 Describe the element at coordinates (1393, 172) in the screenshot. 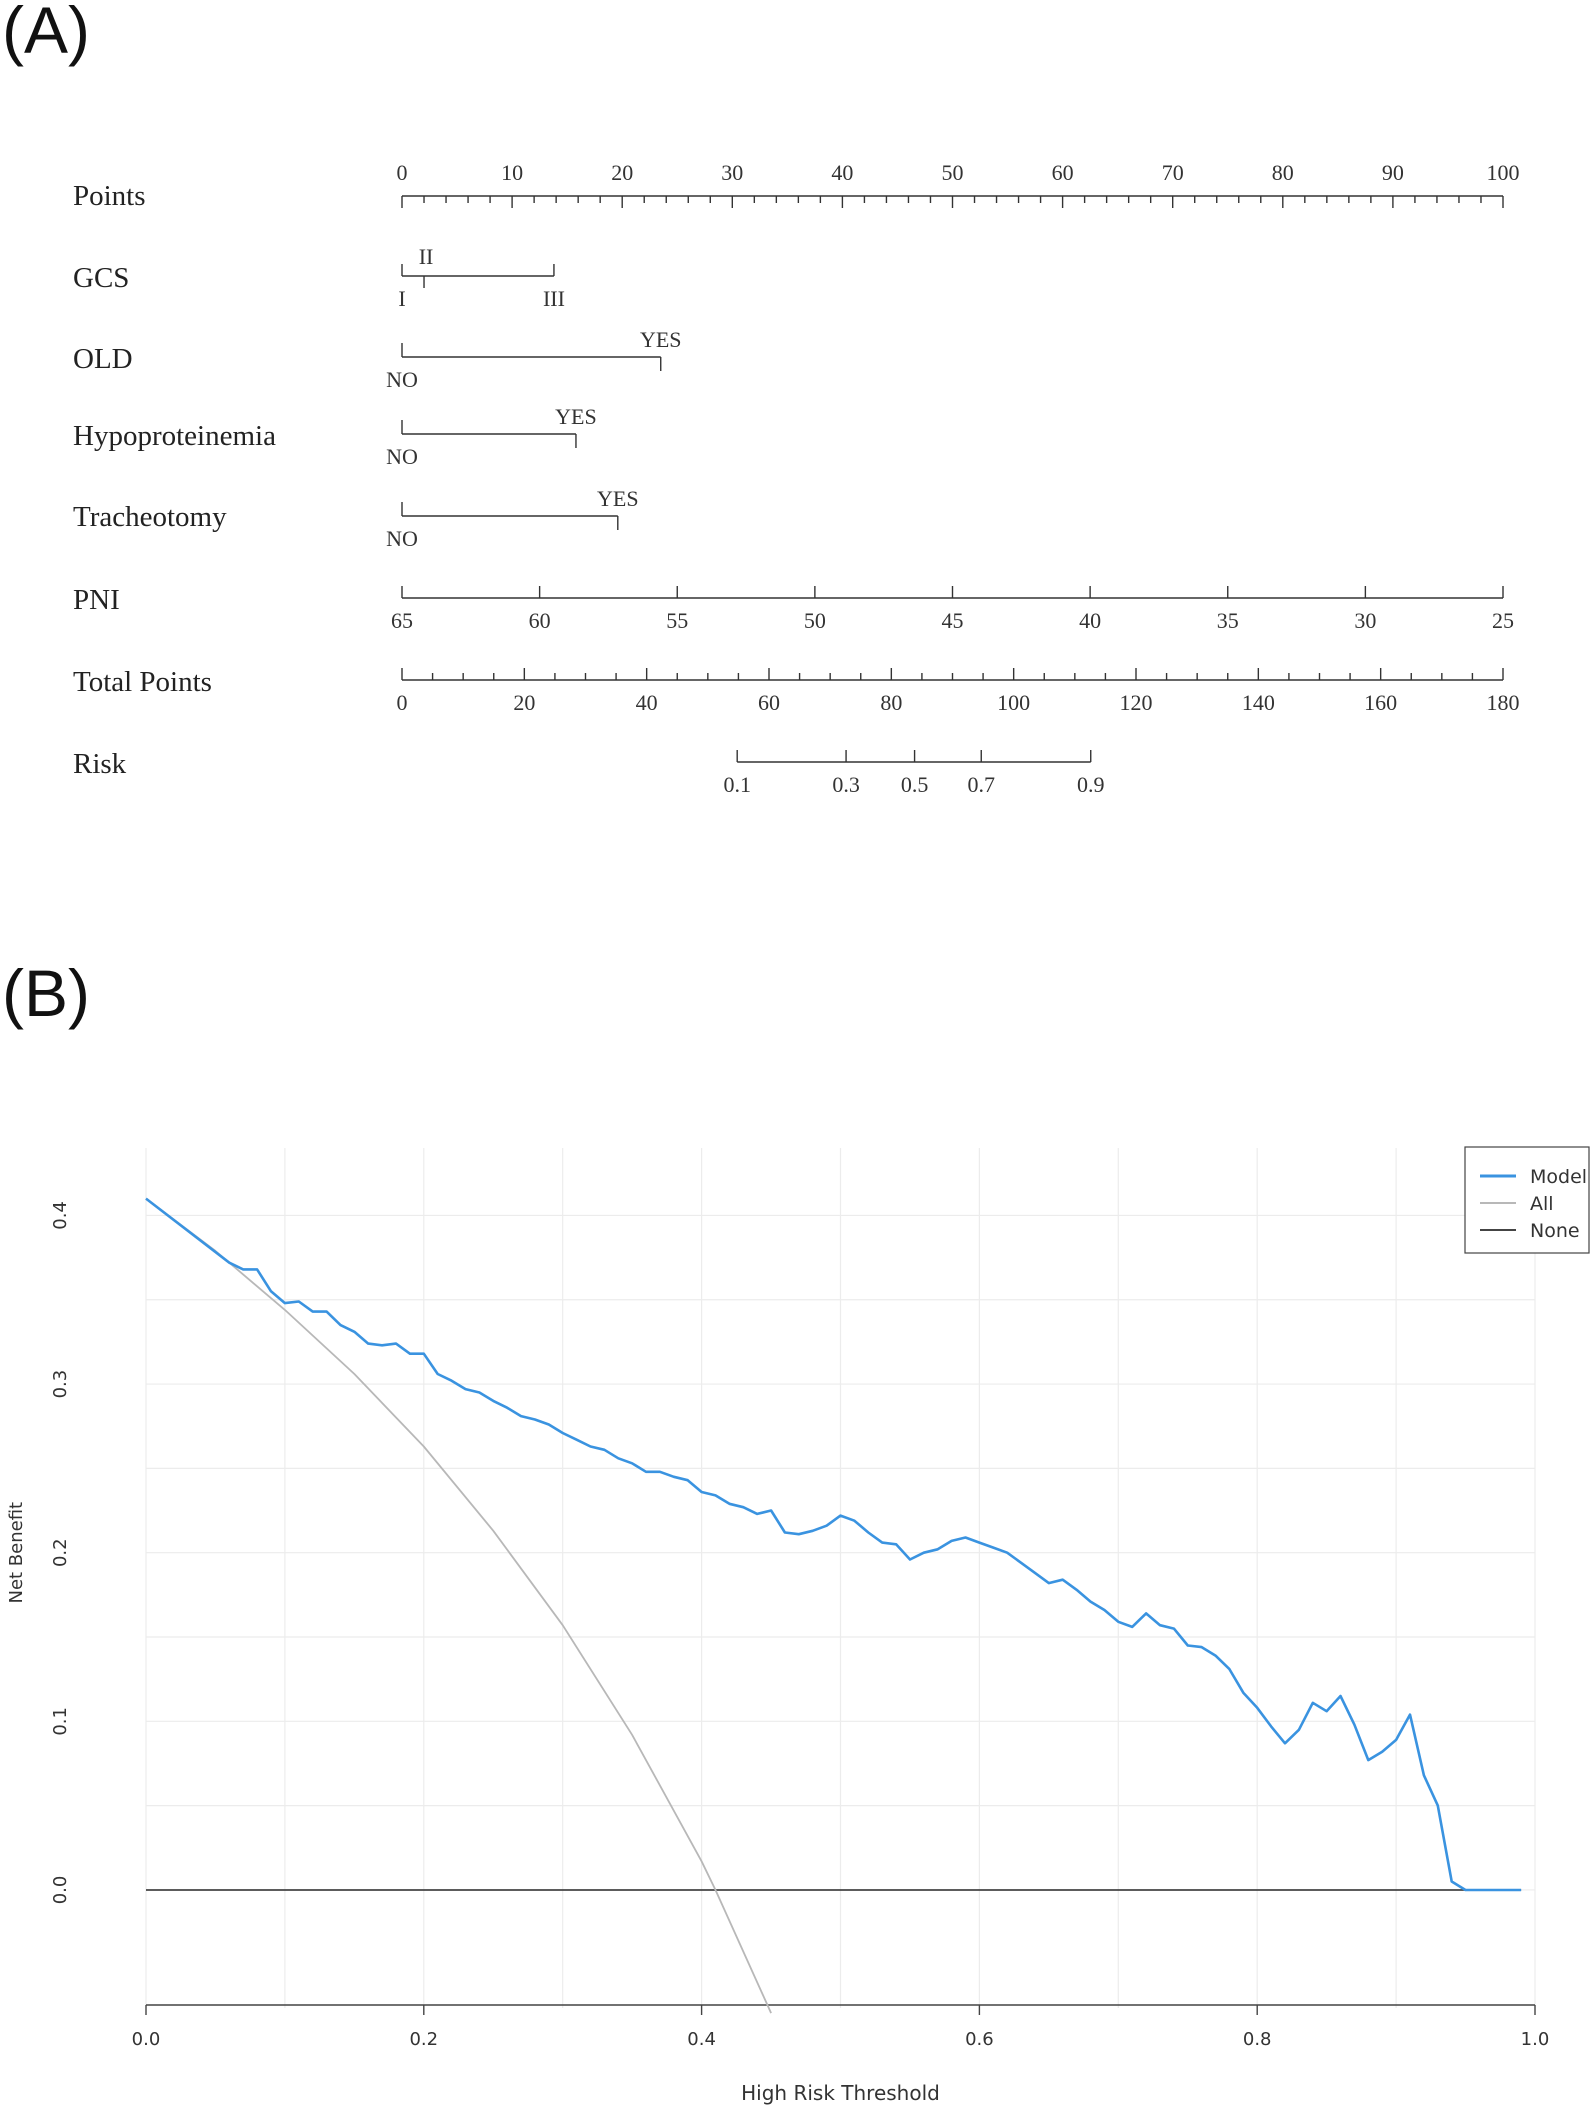

I see `points-tick-label: 90` at that location.